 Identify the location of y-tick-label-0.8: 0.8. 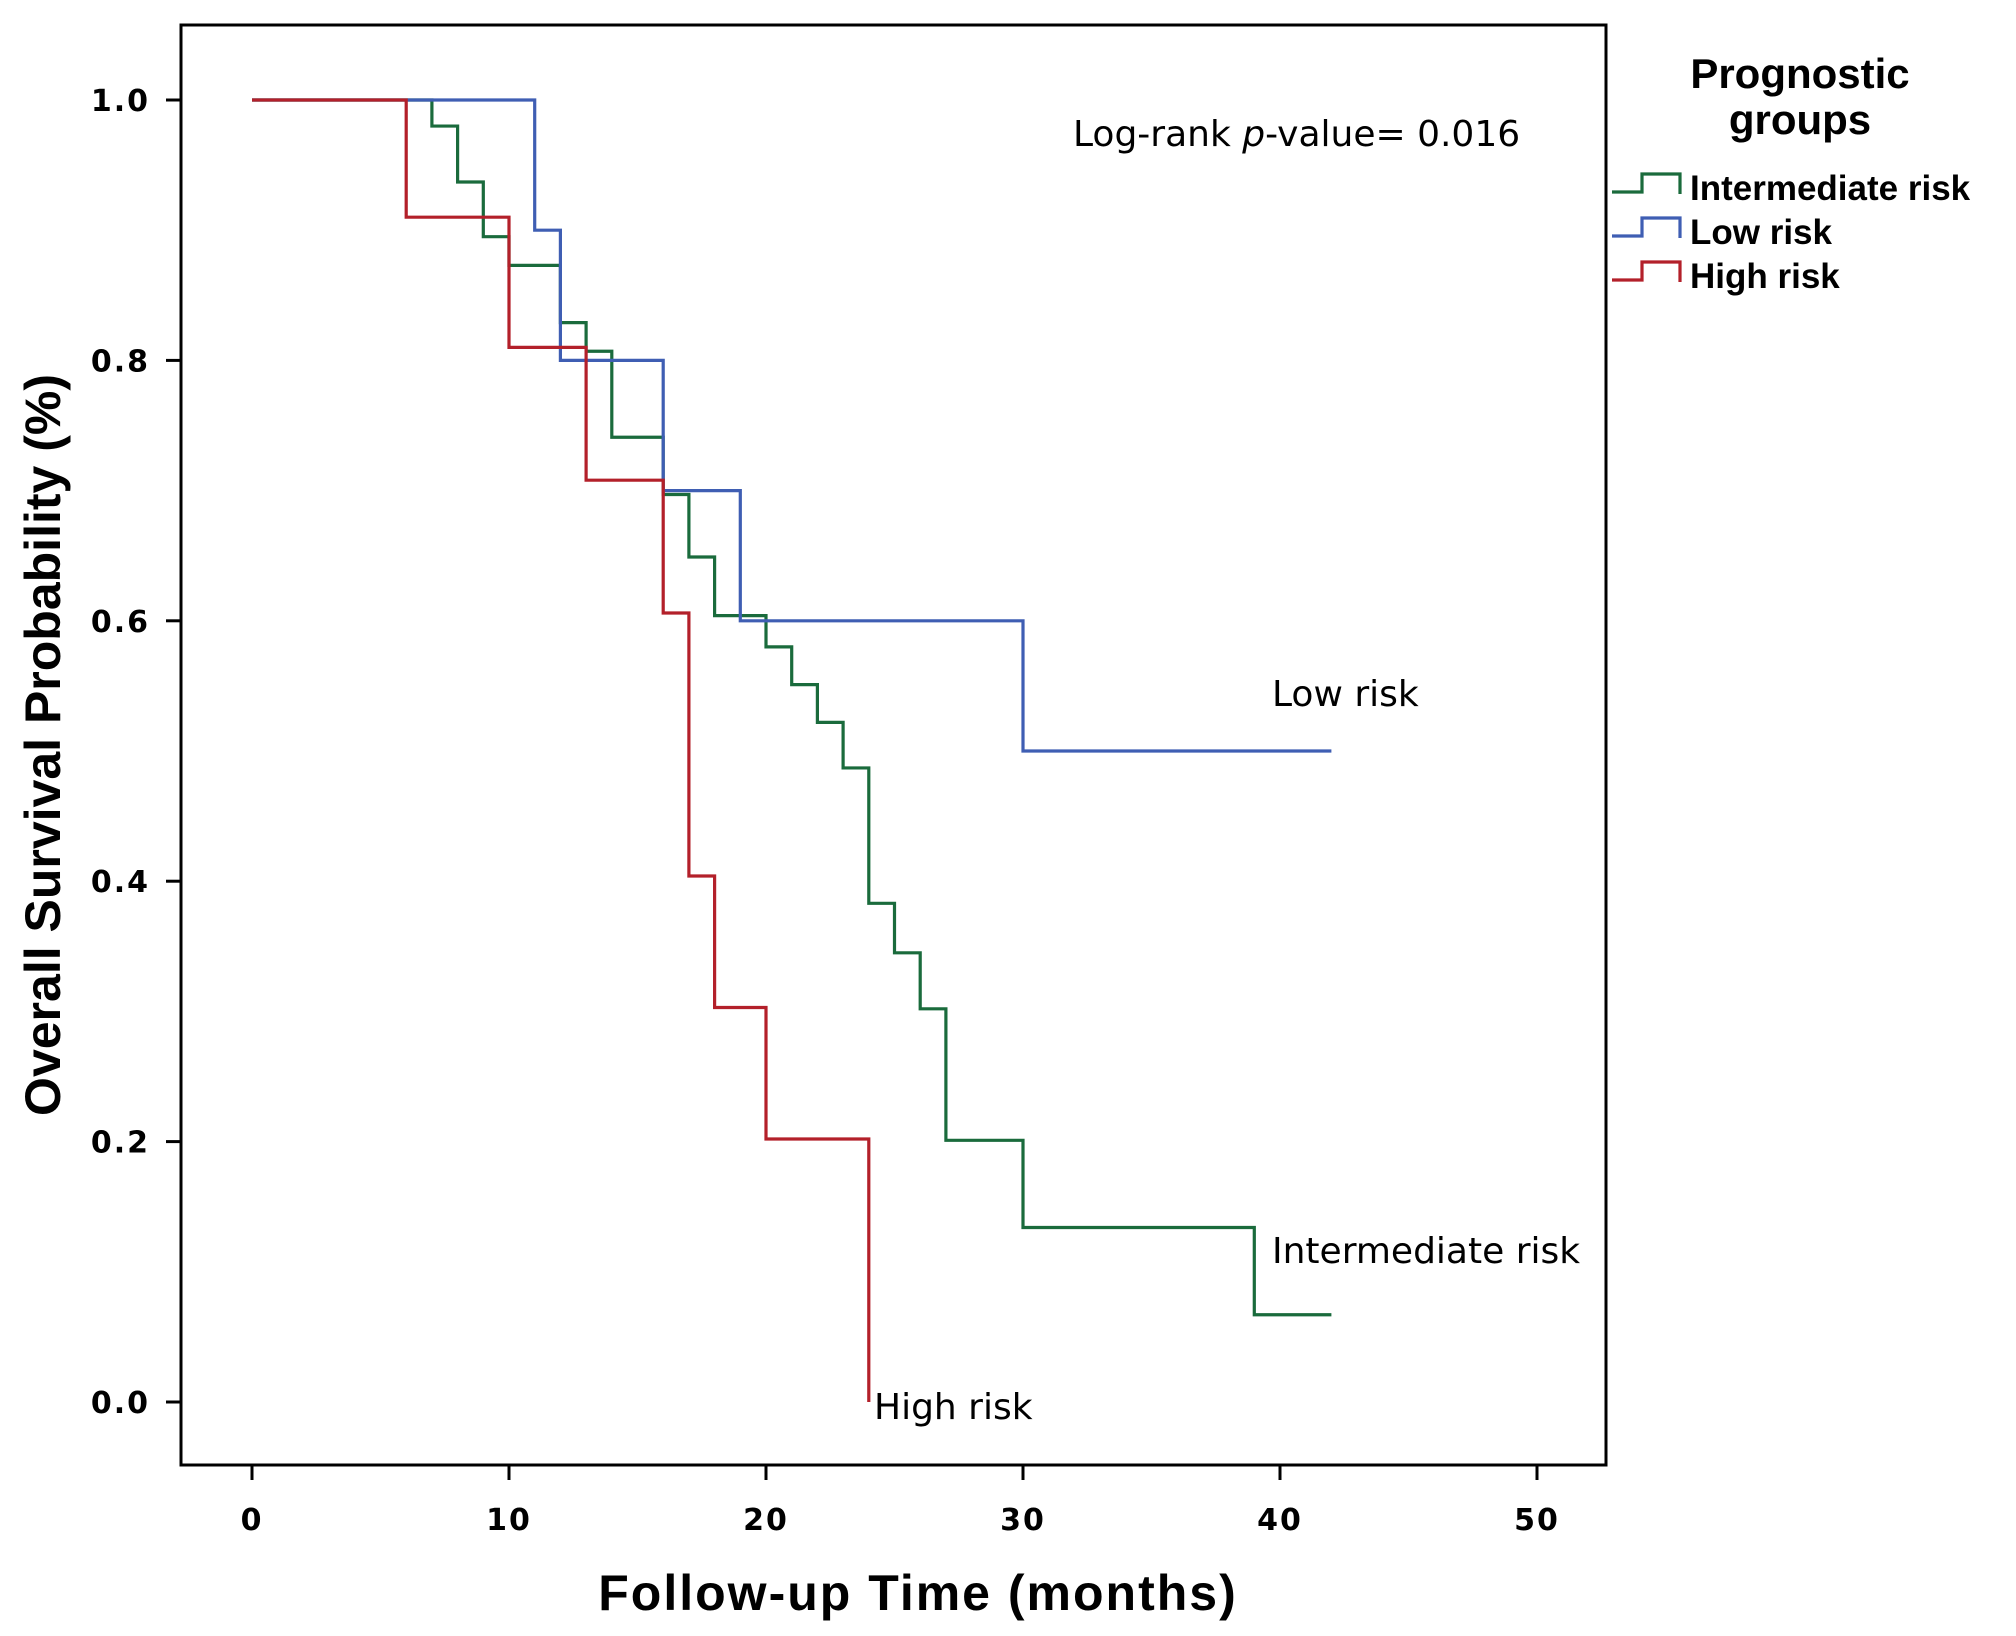
(120, 361).